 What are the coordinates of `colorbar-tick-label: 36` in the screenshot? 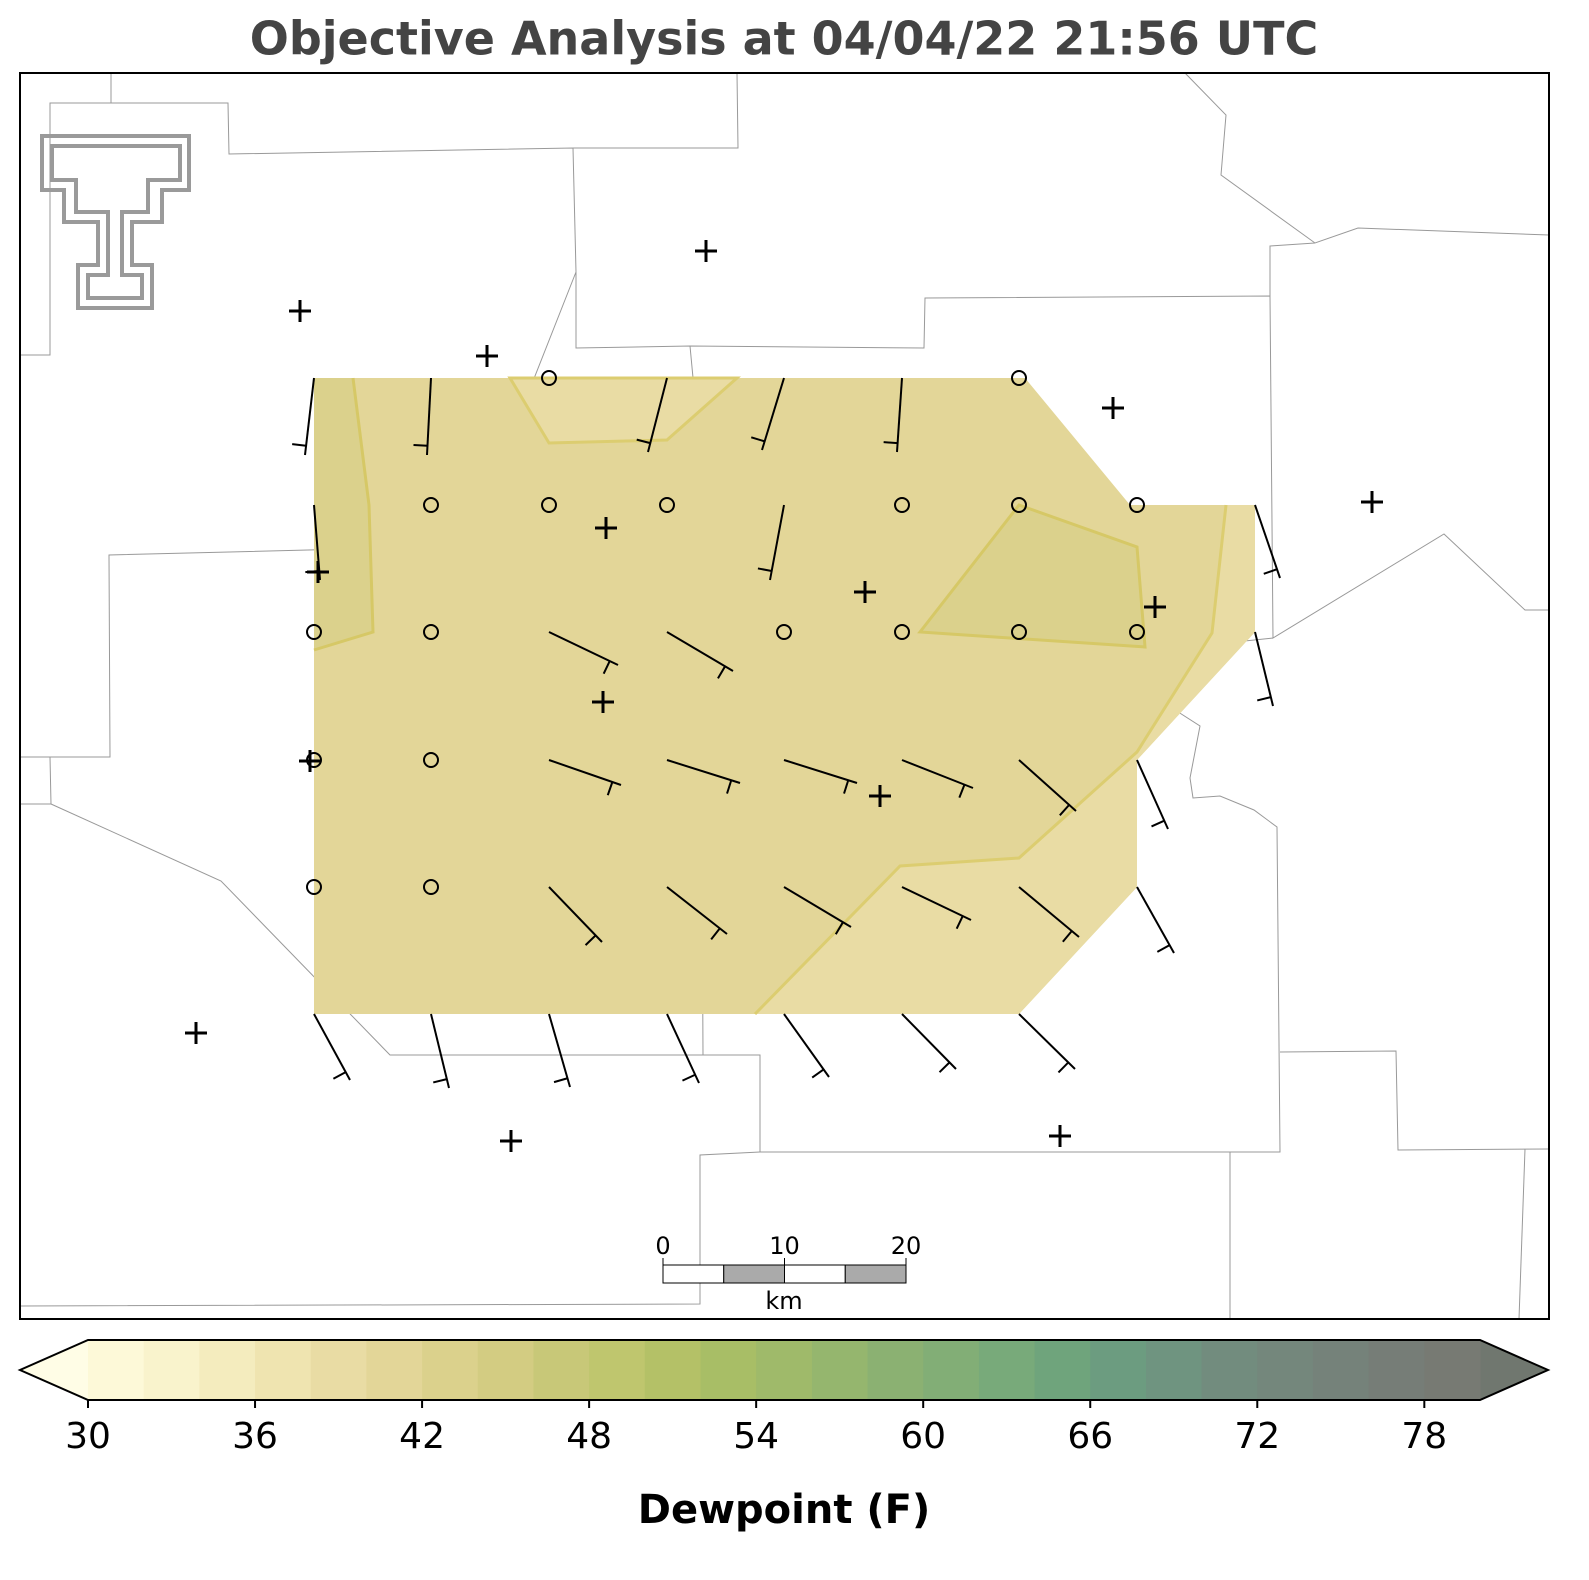 It's located at (255, 1436).